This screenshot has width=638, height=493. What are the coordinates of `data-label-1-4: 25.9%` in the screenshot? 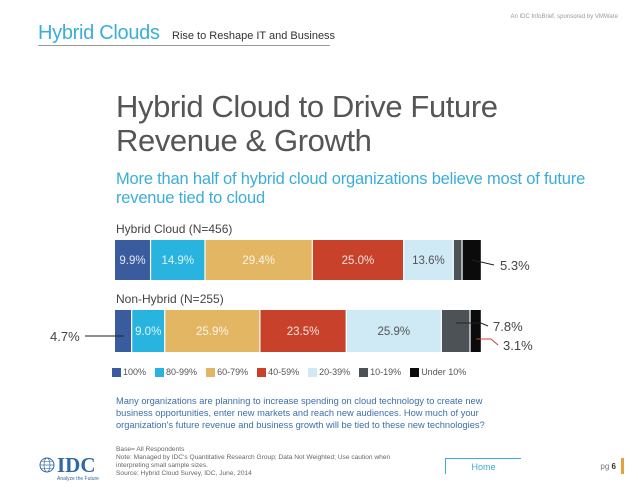 It's located at (393, 332).